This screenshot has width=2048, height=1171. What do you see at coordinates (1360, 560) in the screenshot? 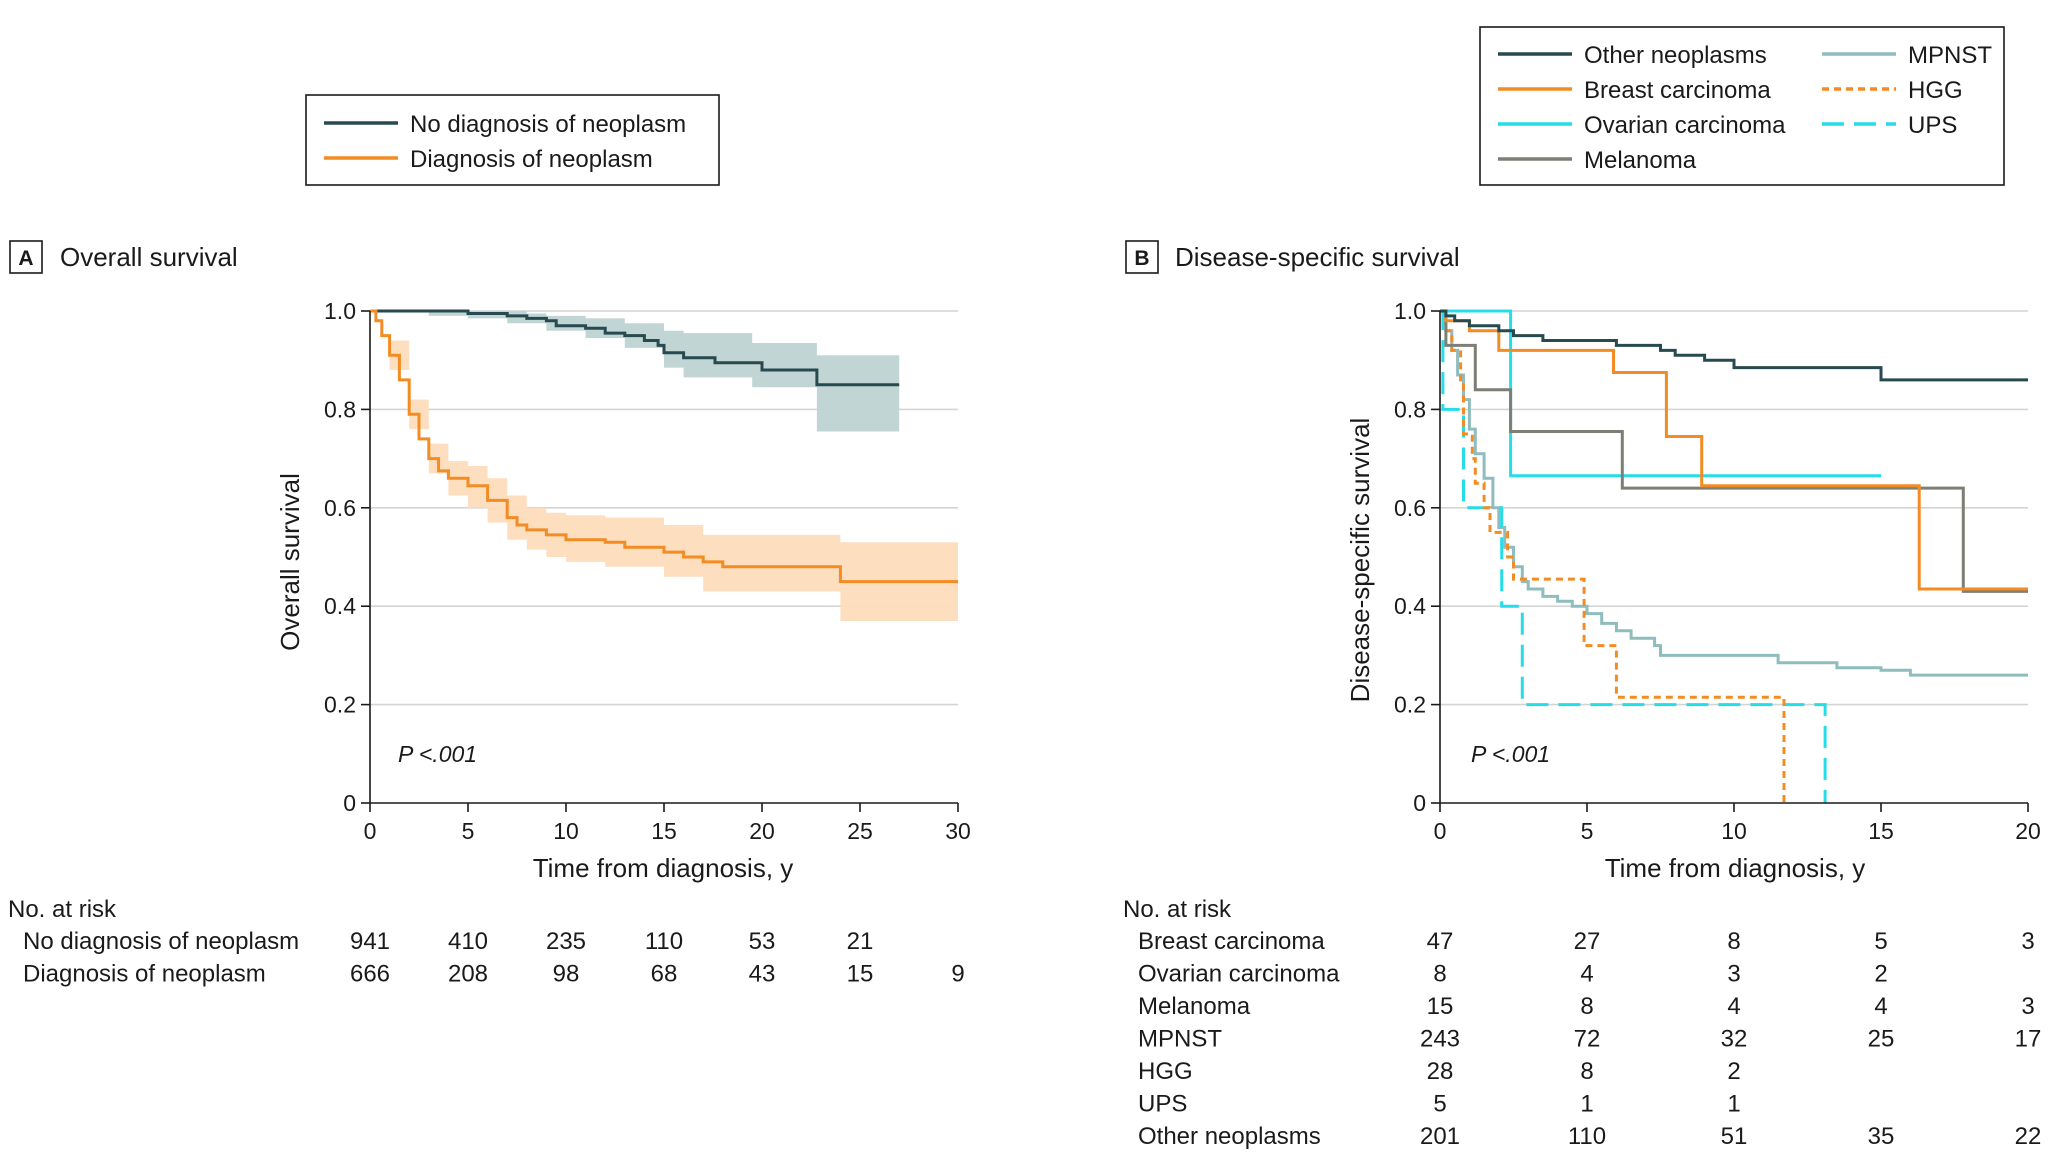
I see `panel-b-y-axis-label: Disease-specific survival` at bounding box center [1360, 560].